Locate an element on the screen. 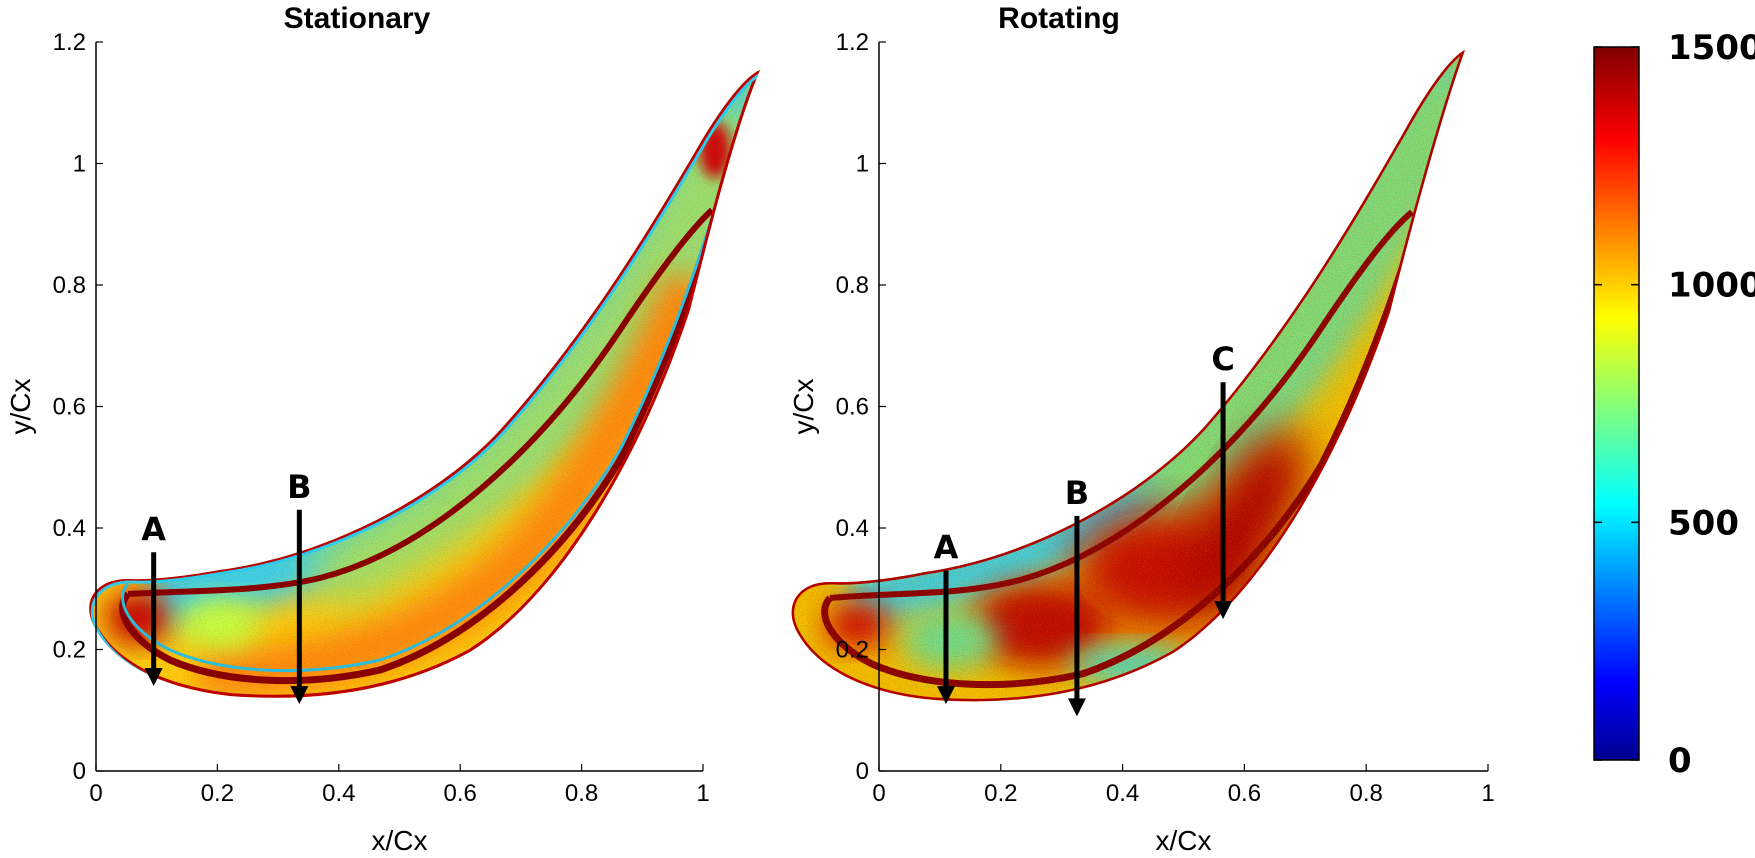 This screenshot has width=1755, height=858. stationary-x-tick-label: 1 is located at coordinates (702, 793).